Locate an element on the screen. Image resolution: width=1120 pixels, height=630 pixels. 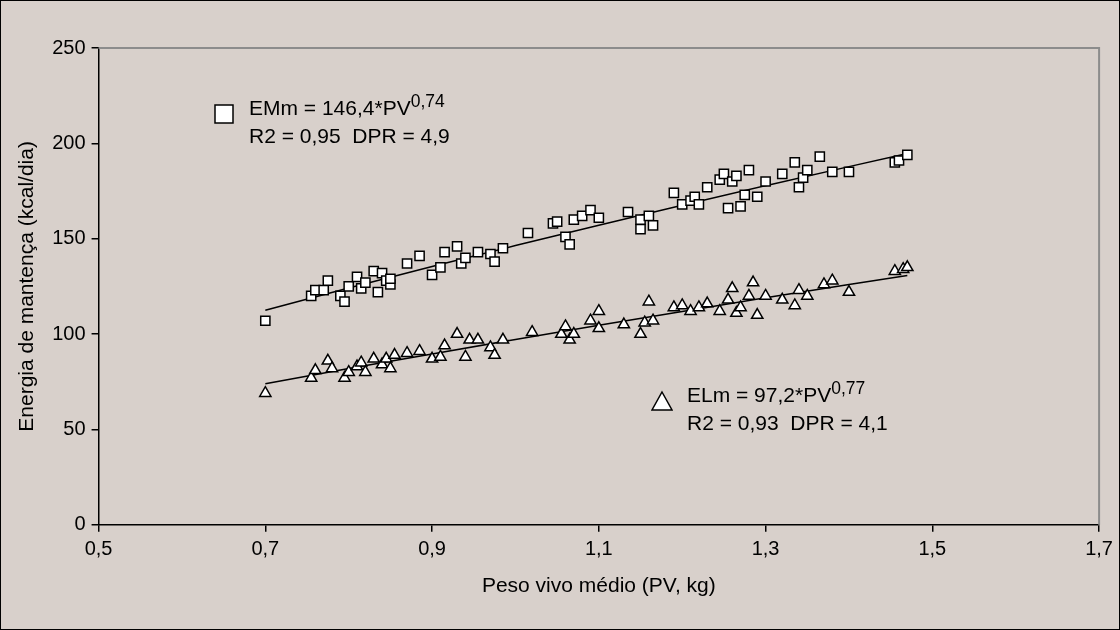
x-tick-label: 1,1 is located at coordinates (598, 548).